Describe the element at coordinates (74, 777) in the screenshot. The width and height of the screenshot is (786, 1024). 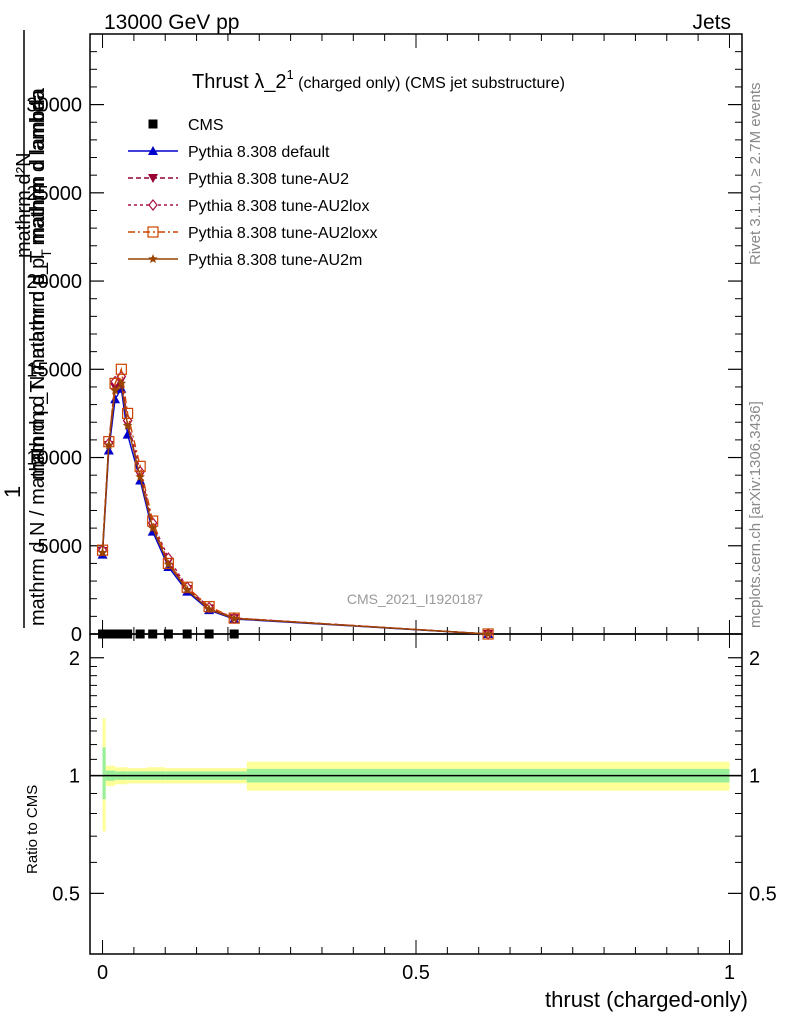
I see `ratio-ytick-label-left-1: 1` at that location.